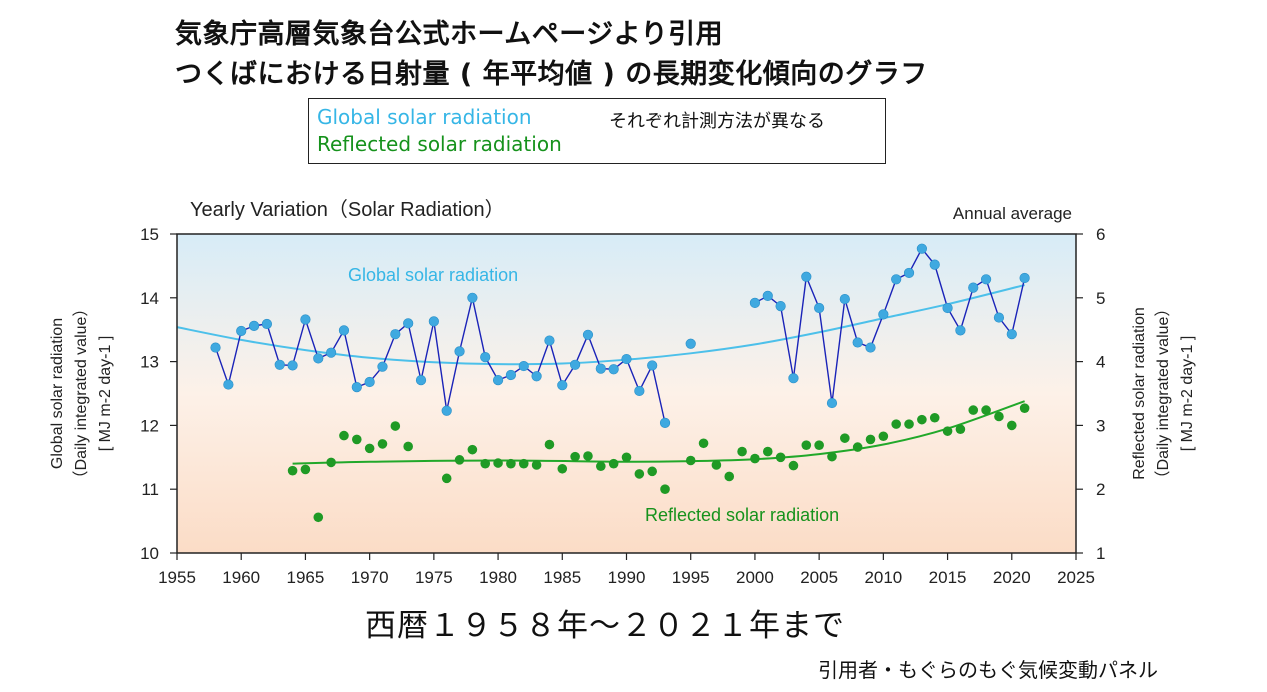 The image size is (1267, 692). I want to click on legend-reflected-label: Reflected solar radiation, so click(439, 144).